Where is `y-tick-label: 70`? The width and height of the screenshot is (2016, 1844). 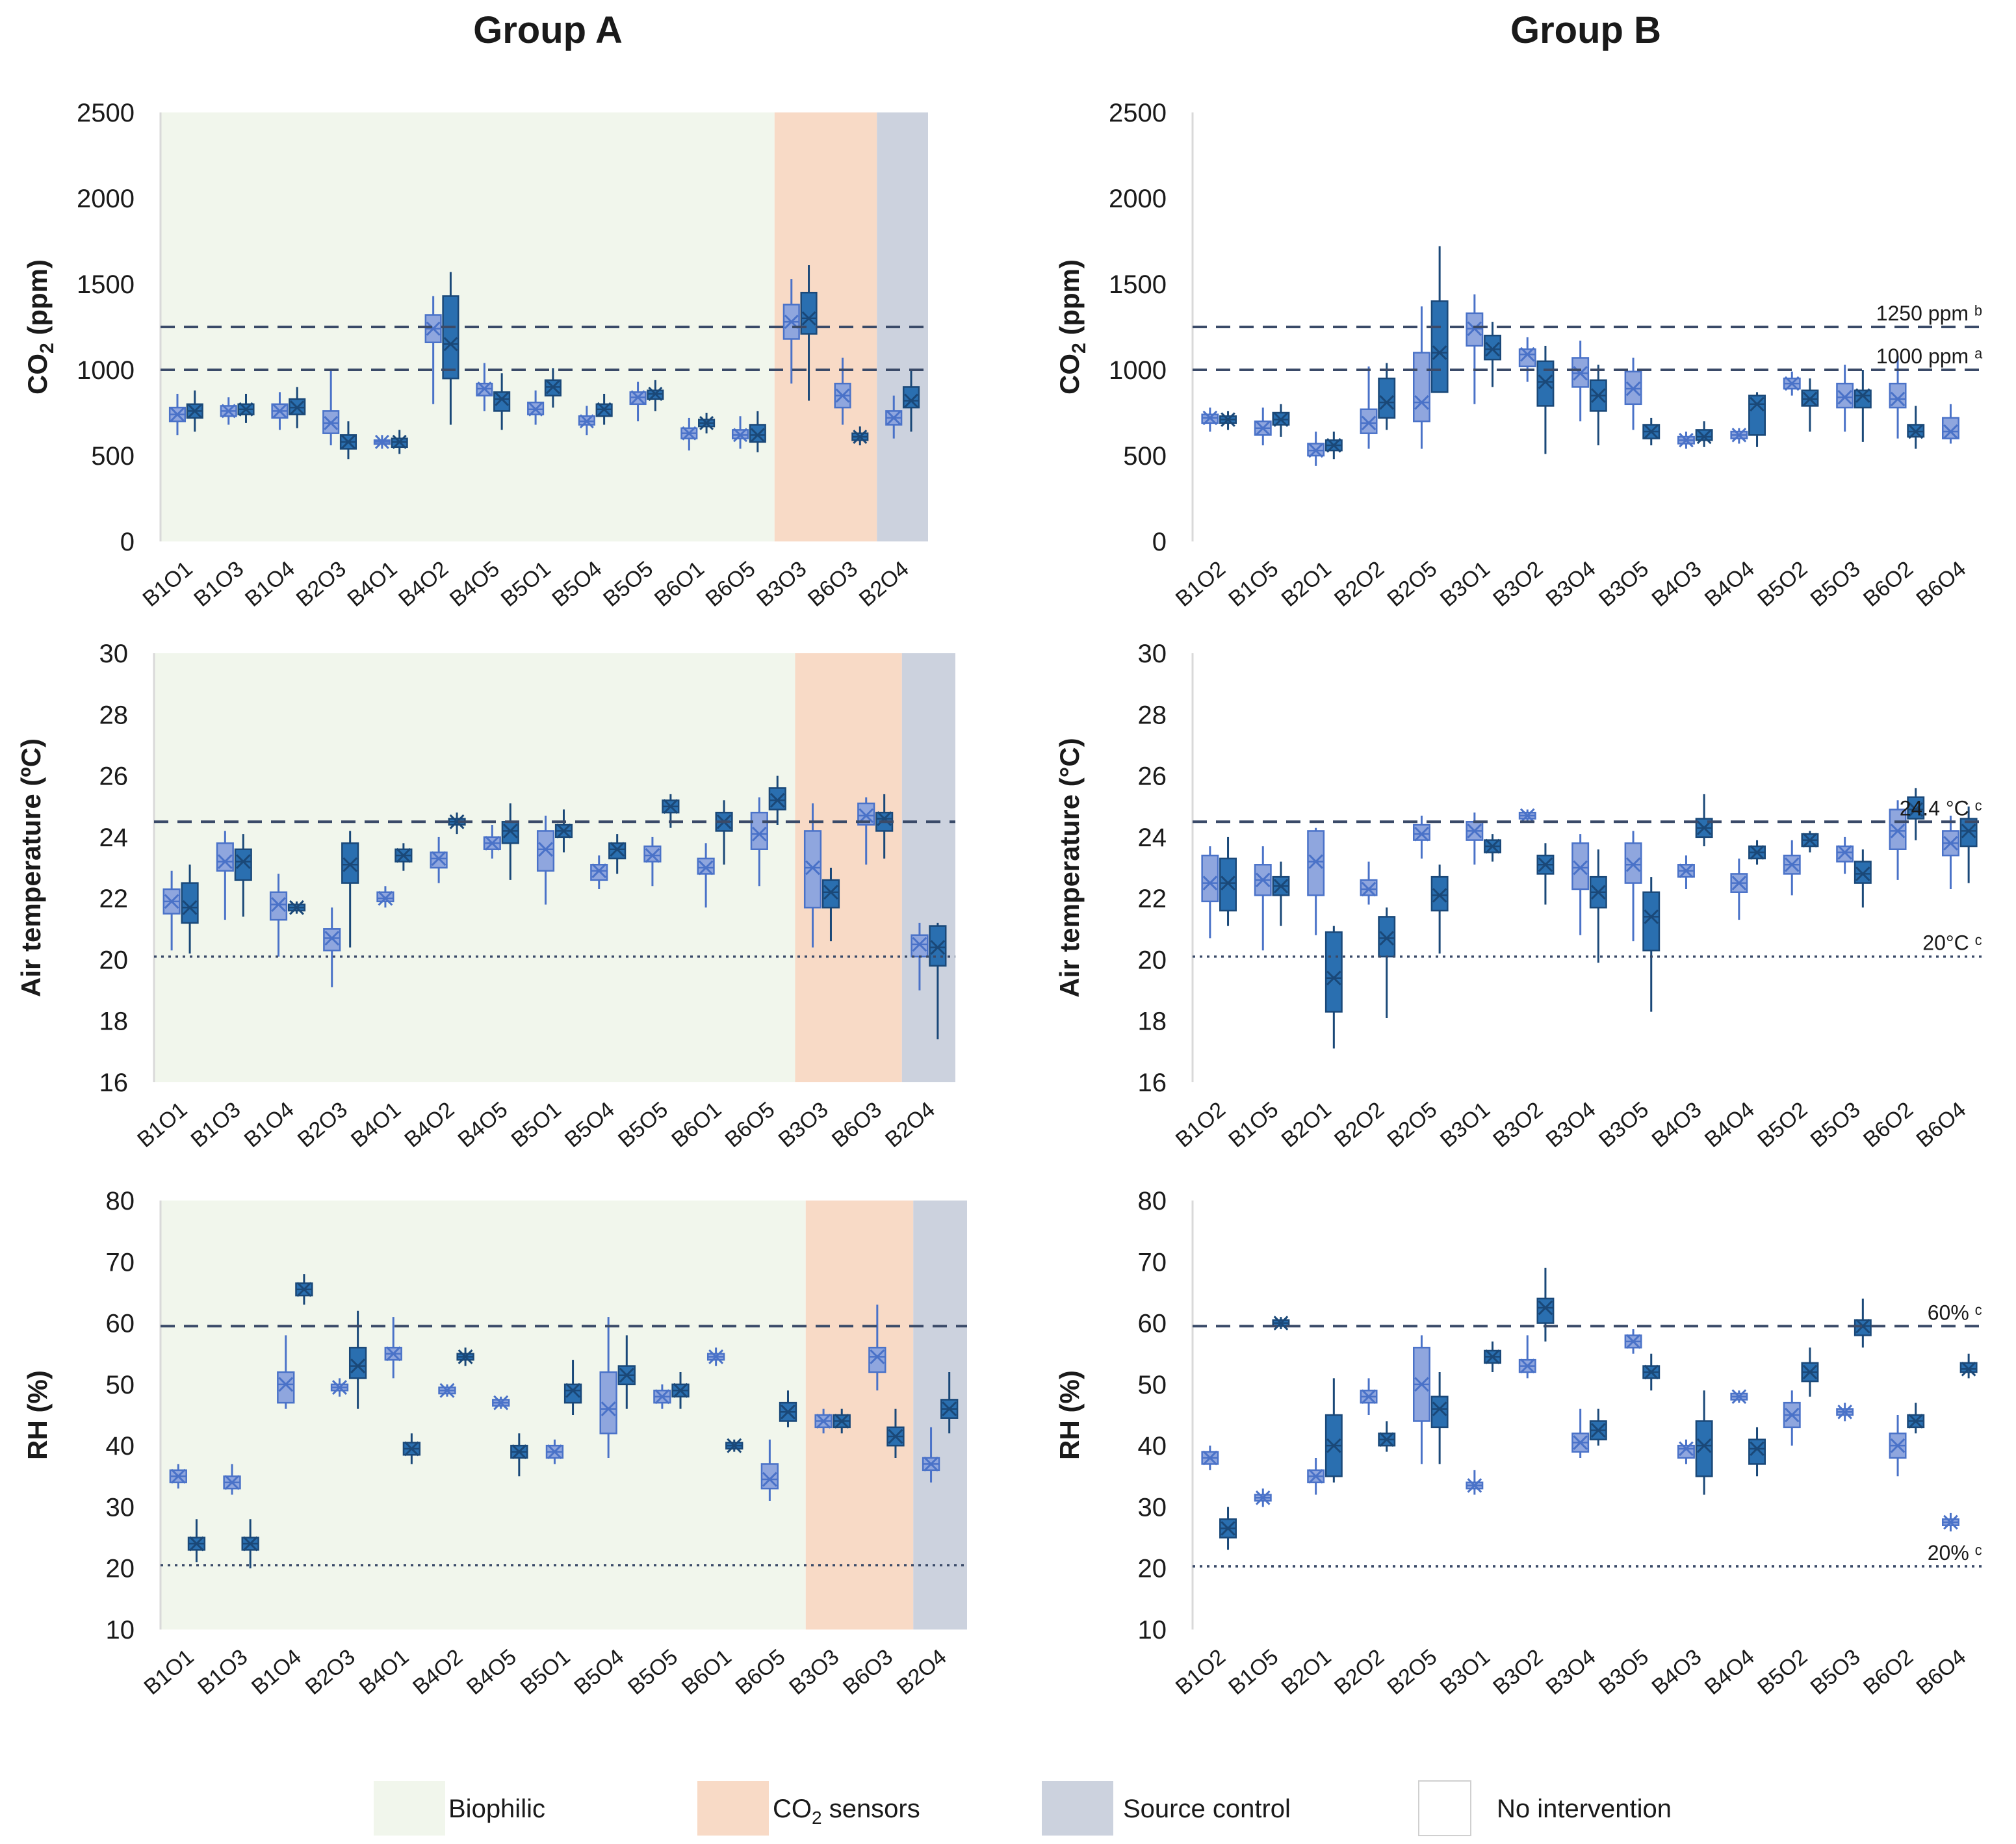 y-tick-label: 70 is located at coordinates (1152, 1262).